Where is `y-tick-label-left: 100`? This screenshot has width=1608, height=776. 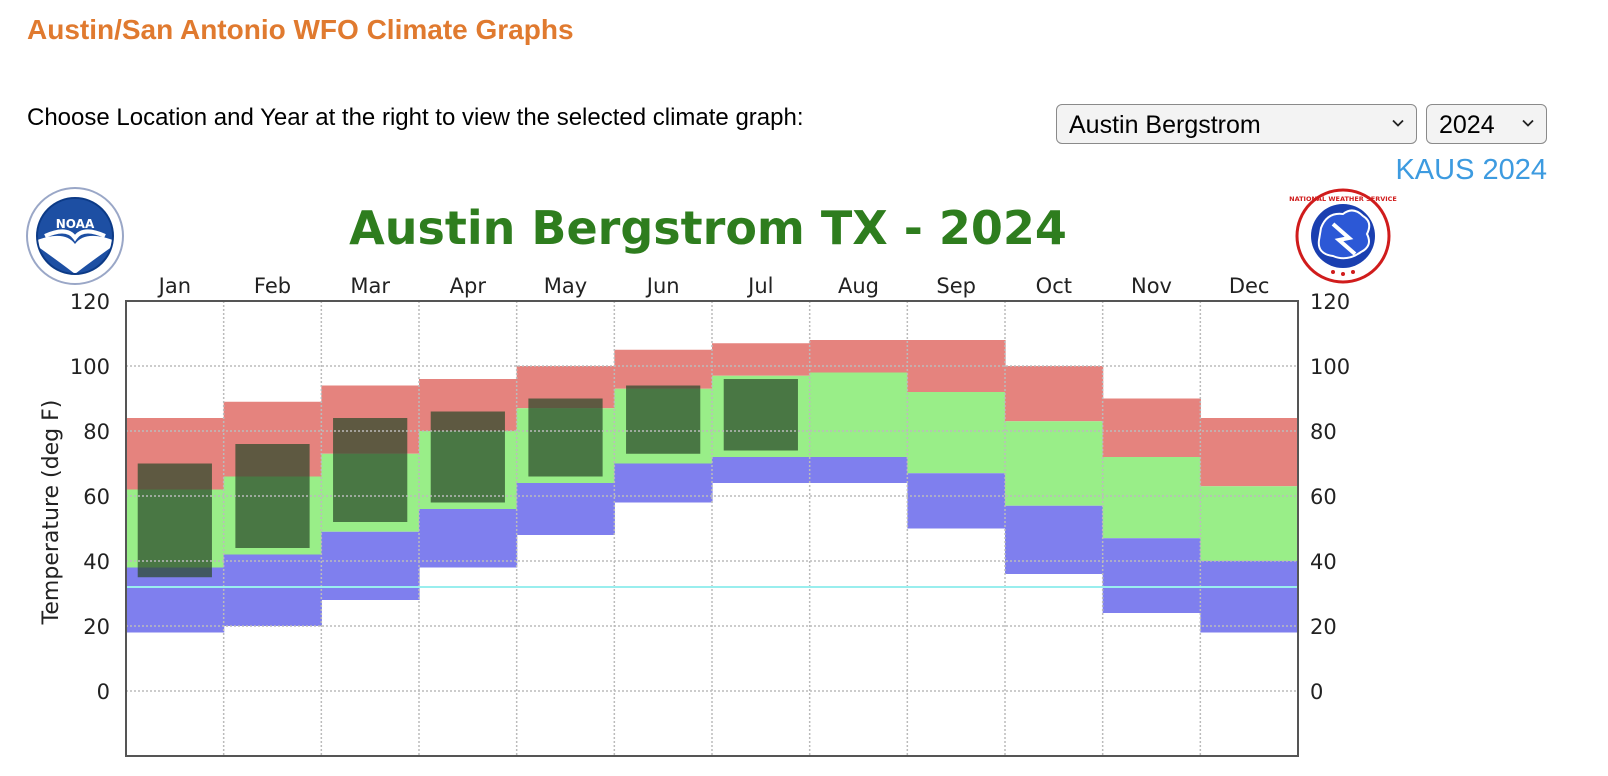 y-tick-label-left: 100 is located at coordinates (90, 367).